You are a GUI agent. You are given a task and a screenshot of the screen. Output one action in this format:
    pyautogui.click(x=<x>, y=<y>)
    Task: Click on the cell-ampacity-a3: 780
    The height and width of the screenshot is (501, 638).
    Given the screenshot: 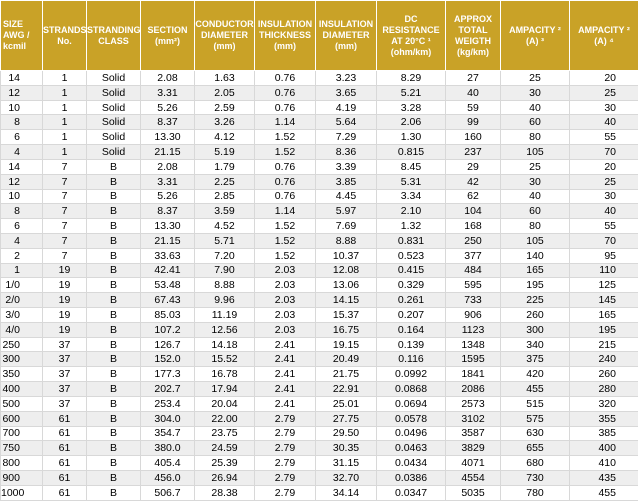 What is the action you would take?
    pyautogui.click(x=535, y=492)
    